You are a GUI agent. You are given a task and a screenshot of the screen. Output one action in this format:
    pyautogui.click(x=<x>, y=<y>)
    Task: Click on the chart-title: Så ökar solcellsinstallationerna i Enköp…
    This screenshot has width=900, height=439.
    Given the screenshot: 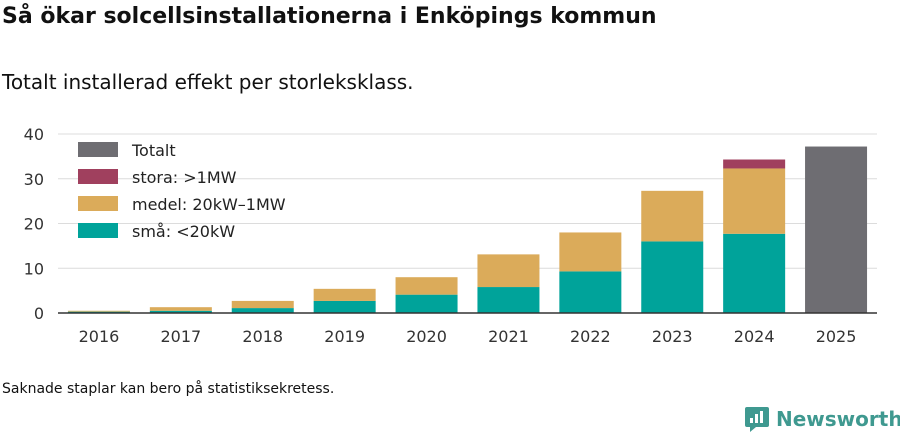 What is the action you would take?
    pyautogui.click(x=329, y=16)
    